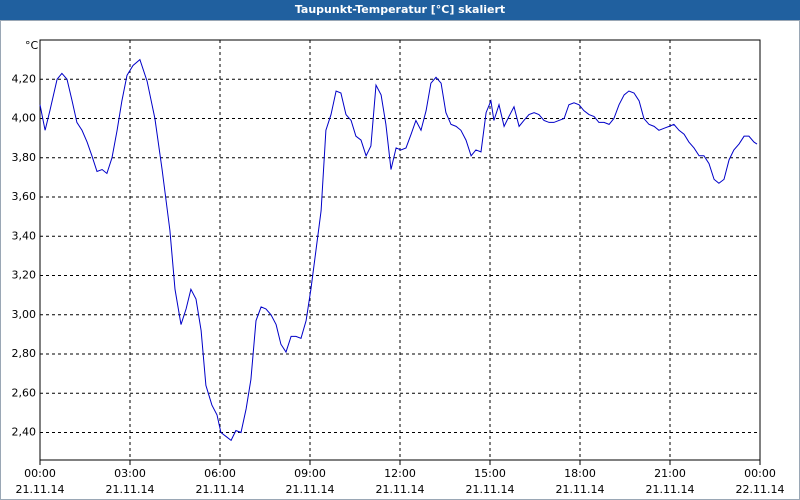 The width and height of the screenshot is (800, 500). I want to click on x-tick-label: 06:00, so click(220, 473).